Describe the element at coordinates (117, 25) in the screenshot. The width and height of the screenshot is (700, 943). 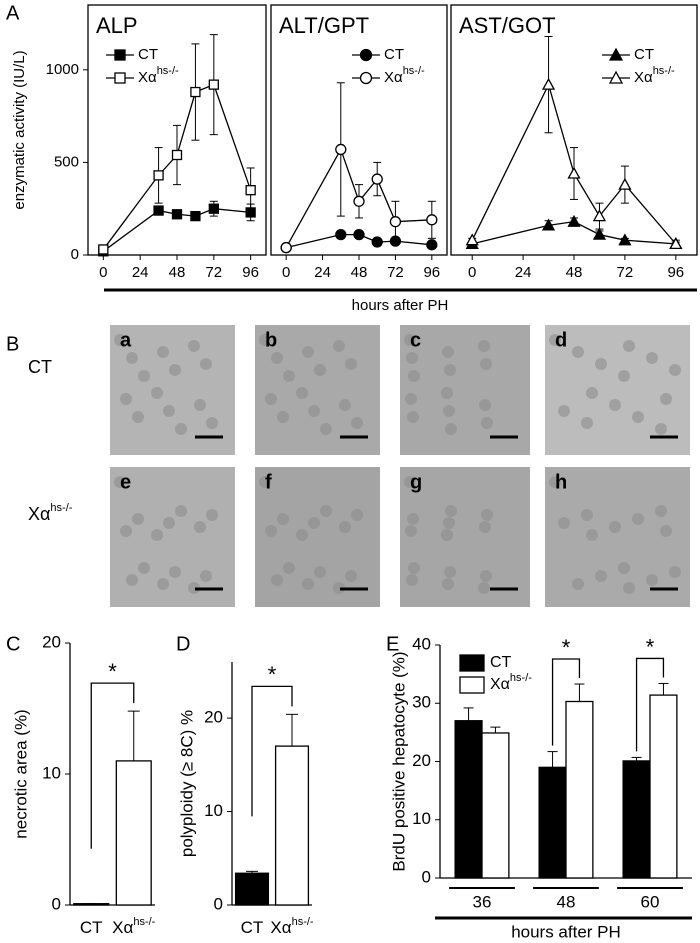
I see `chart-title: ALP` at that location.